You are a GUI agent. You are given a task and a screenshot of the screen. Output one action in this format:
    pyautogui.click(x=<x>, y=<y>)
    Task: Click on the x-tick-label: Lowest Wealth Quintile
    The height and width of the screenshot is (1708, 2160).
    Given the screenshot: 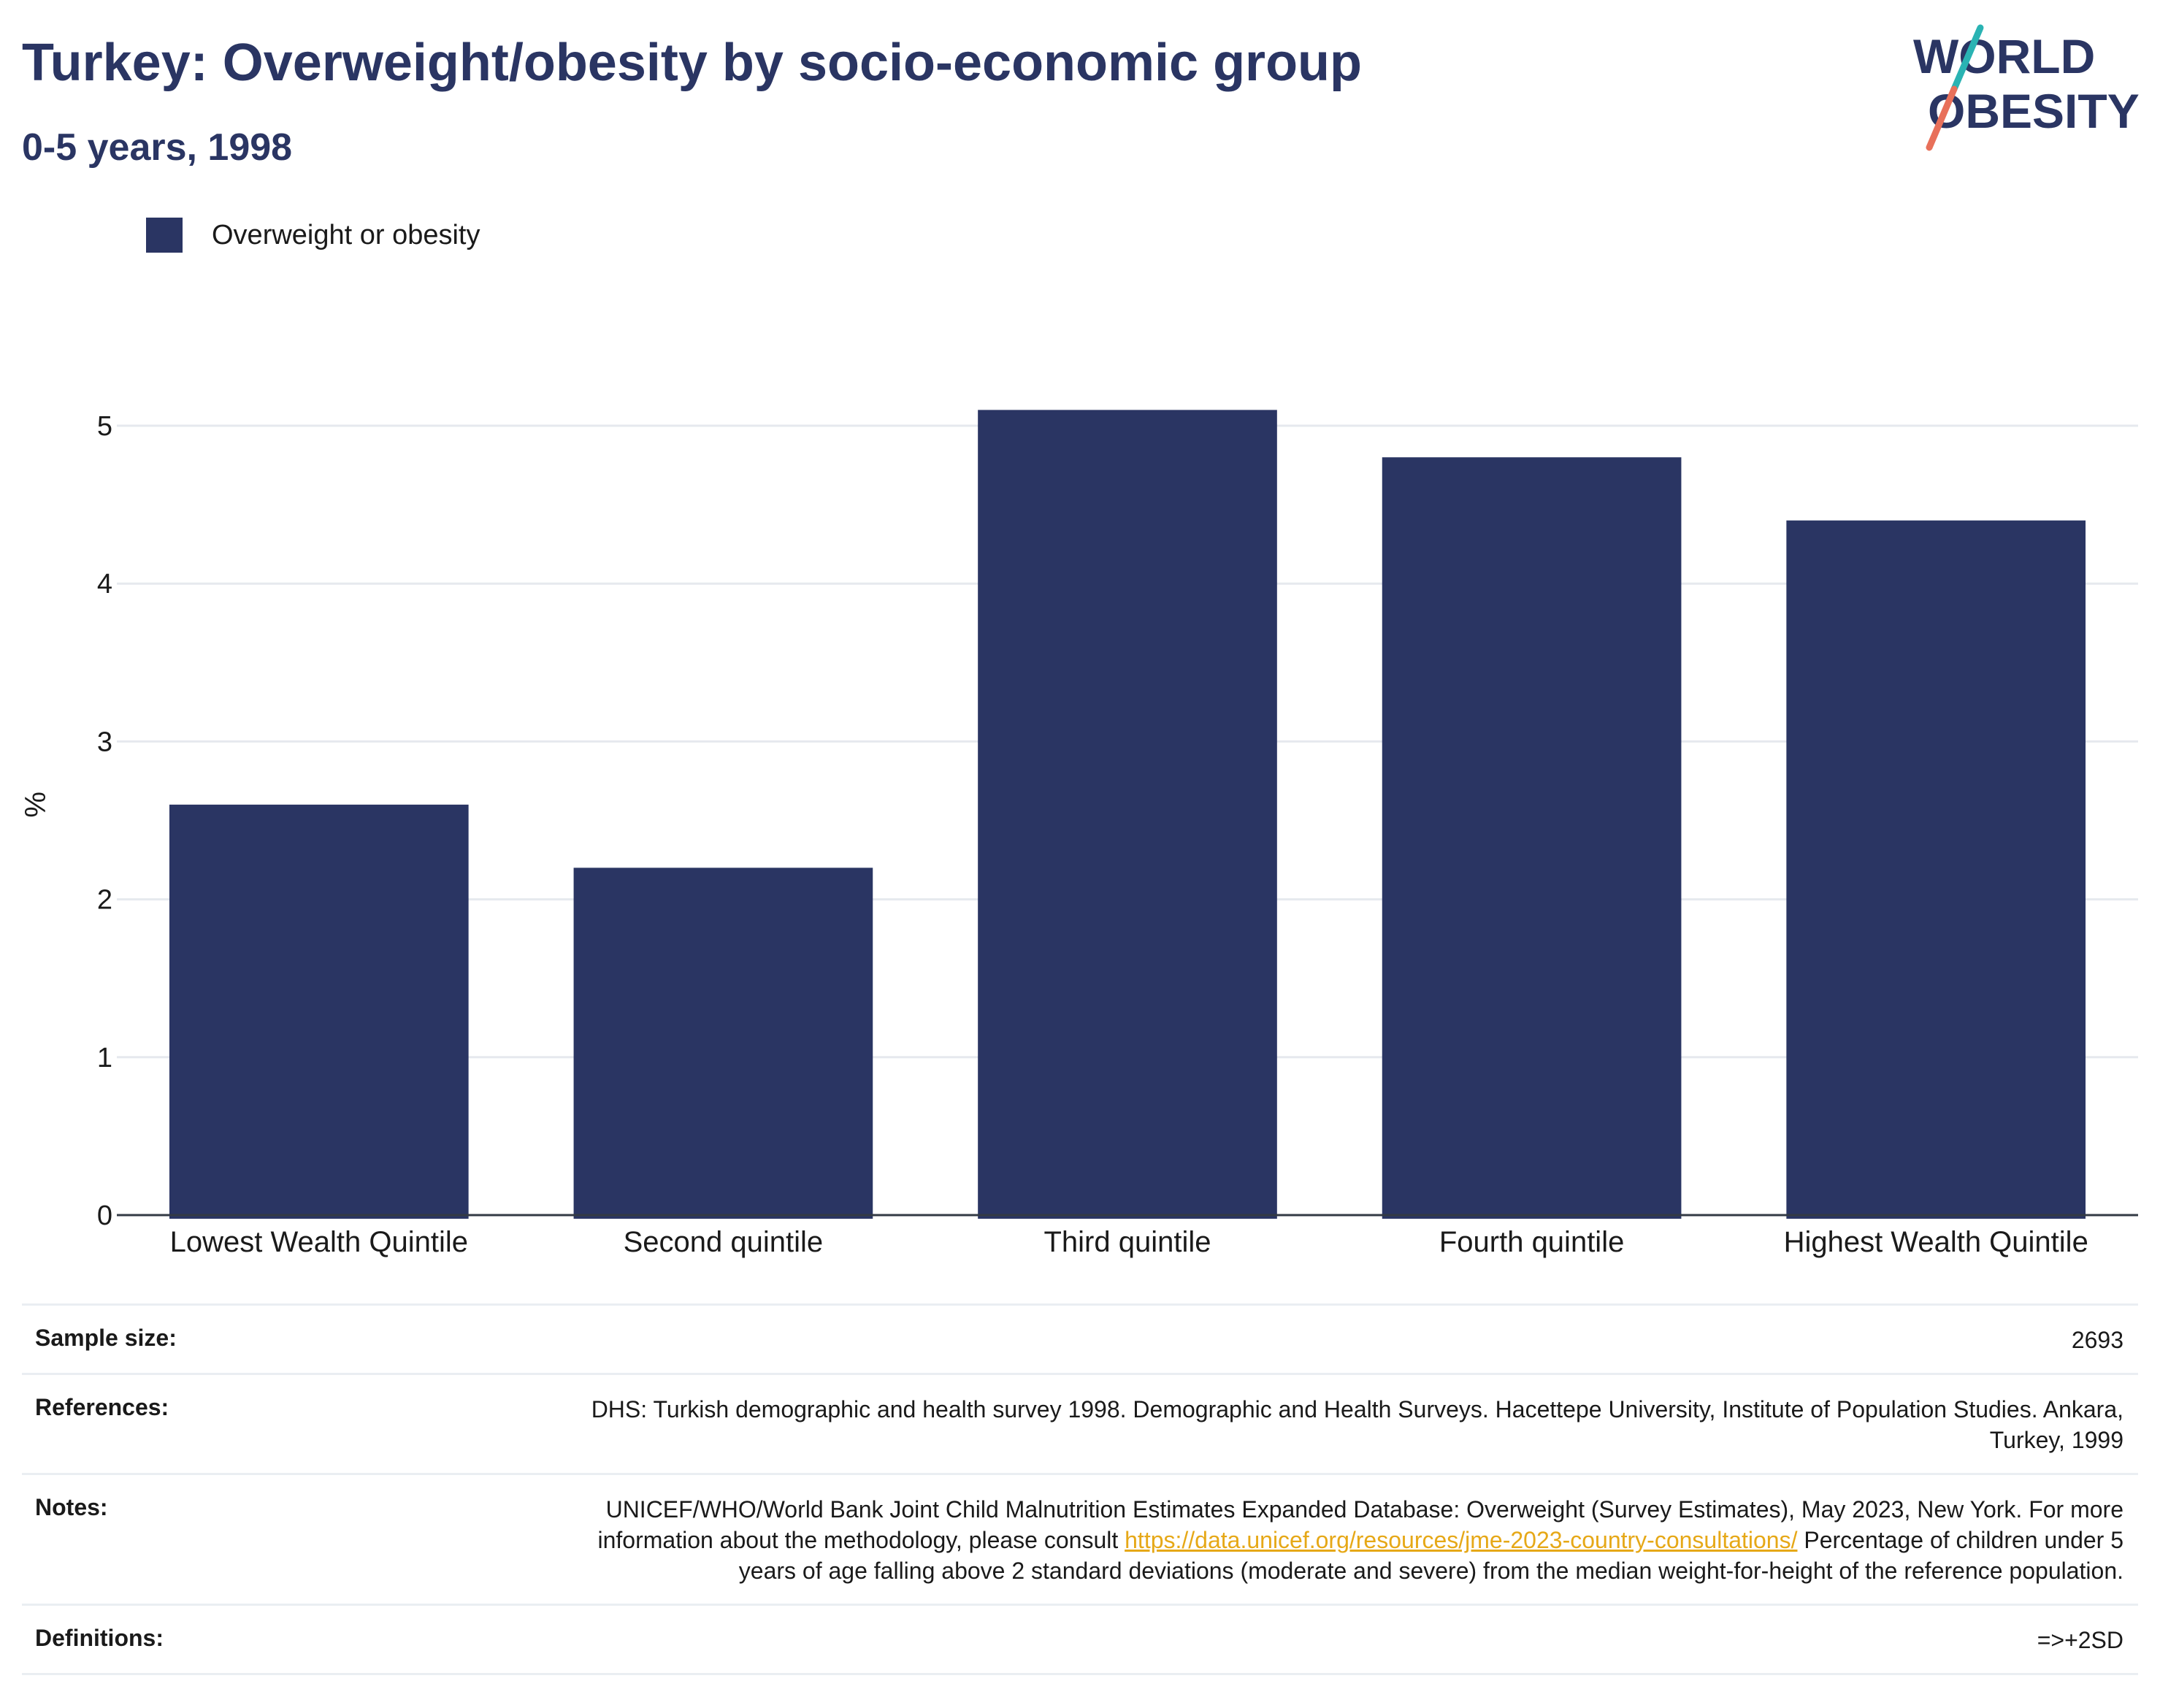 What is the action you would take?
    pyautogui.click(x=319, y=1242)
    